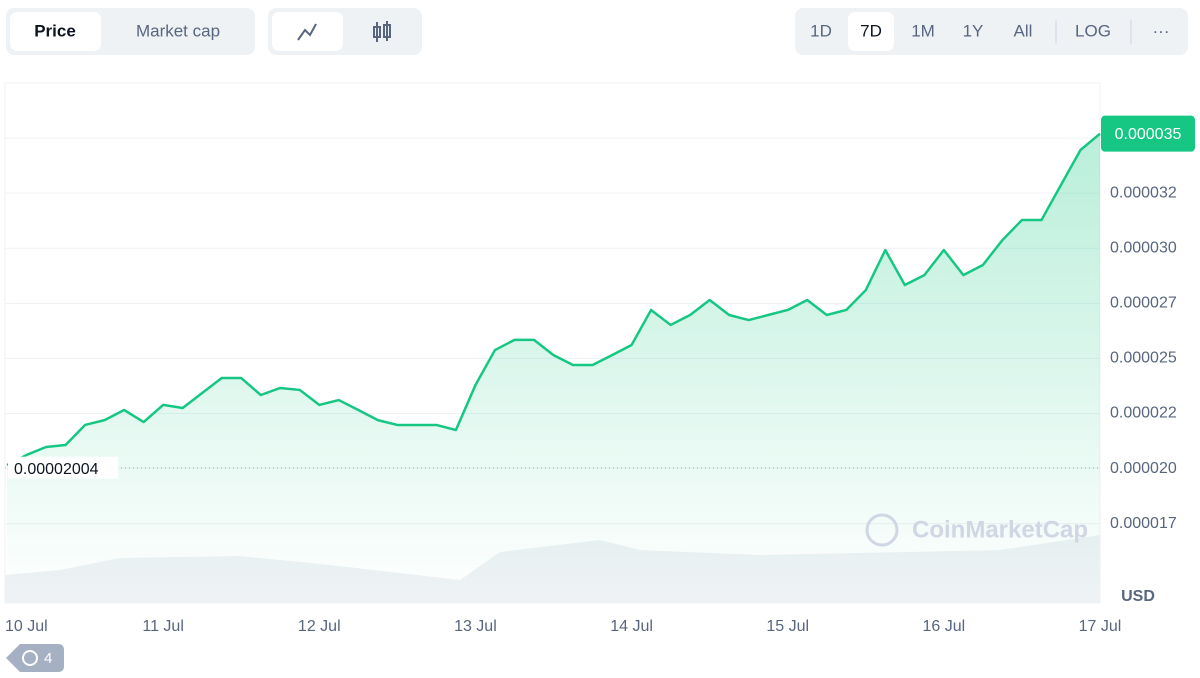  What do you see at coordinates (944, 626) in the screenshot?
I see `x-tick-label: 16 Jul` at bounding box center [944, 626].